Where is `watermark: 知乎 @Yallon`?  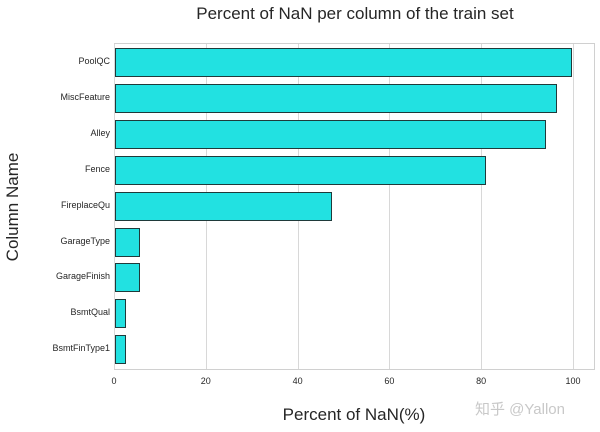
watermark: 知乎 @Yallon is located at coordinates (520, 409).